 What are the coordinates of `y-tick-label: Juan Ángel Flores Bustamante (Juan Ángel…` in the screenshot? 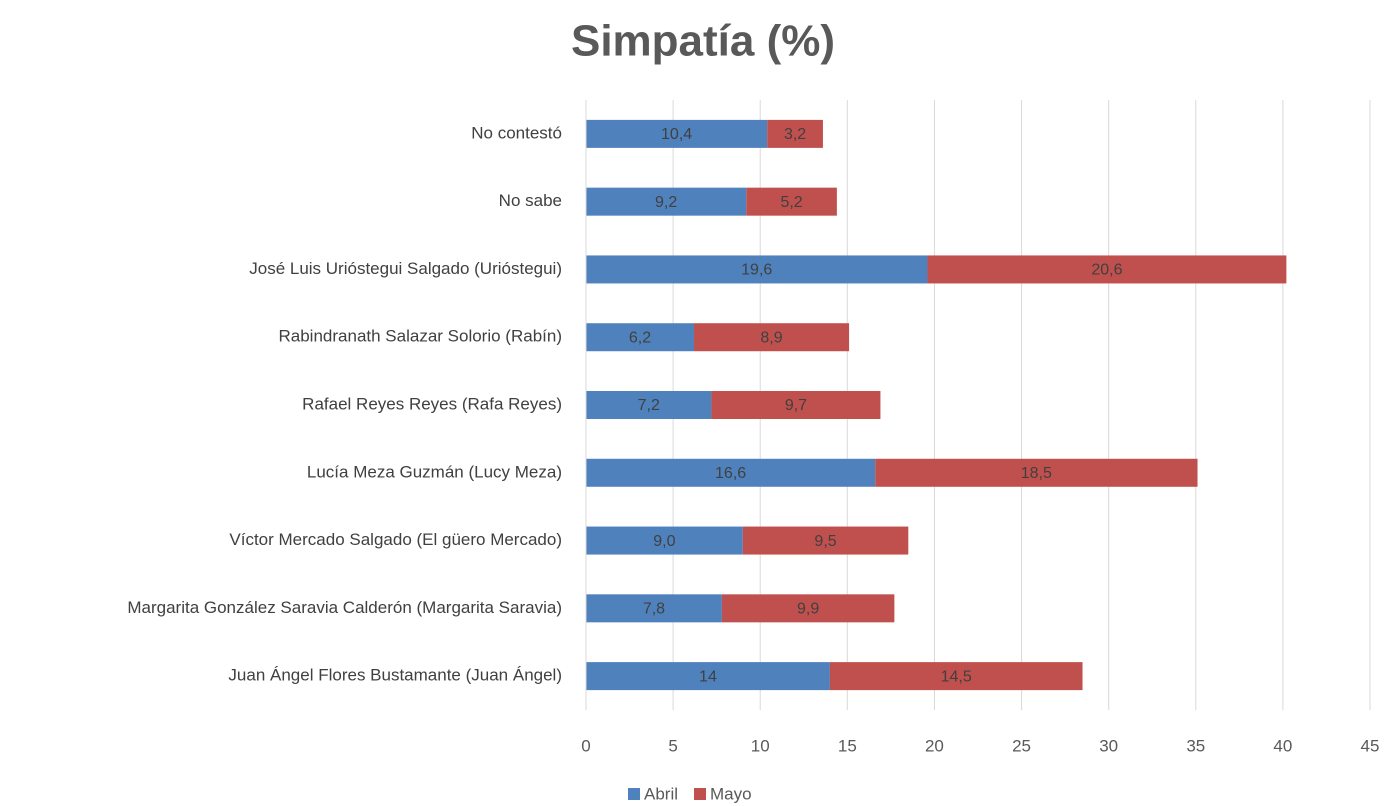 It's located at (395, 675).